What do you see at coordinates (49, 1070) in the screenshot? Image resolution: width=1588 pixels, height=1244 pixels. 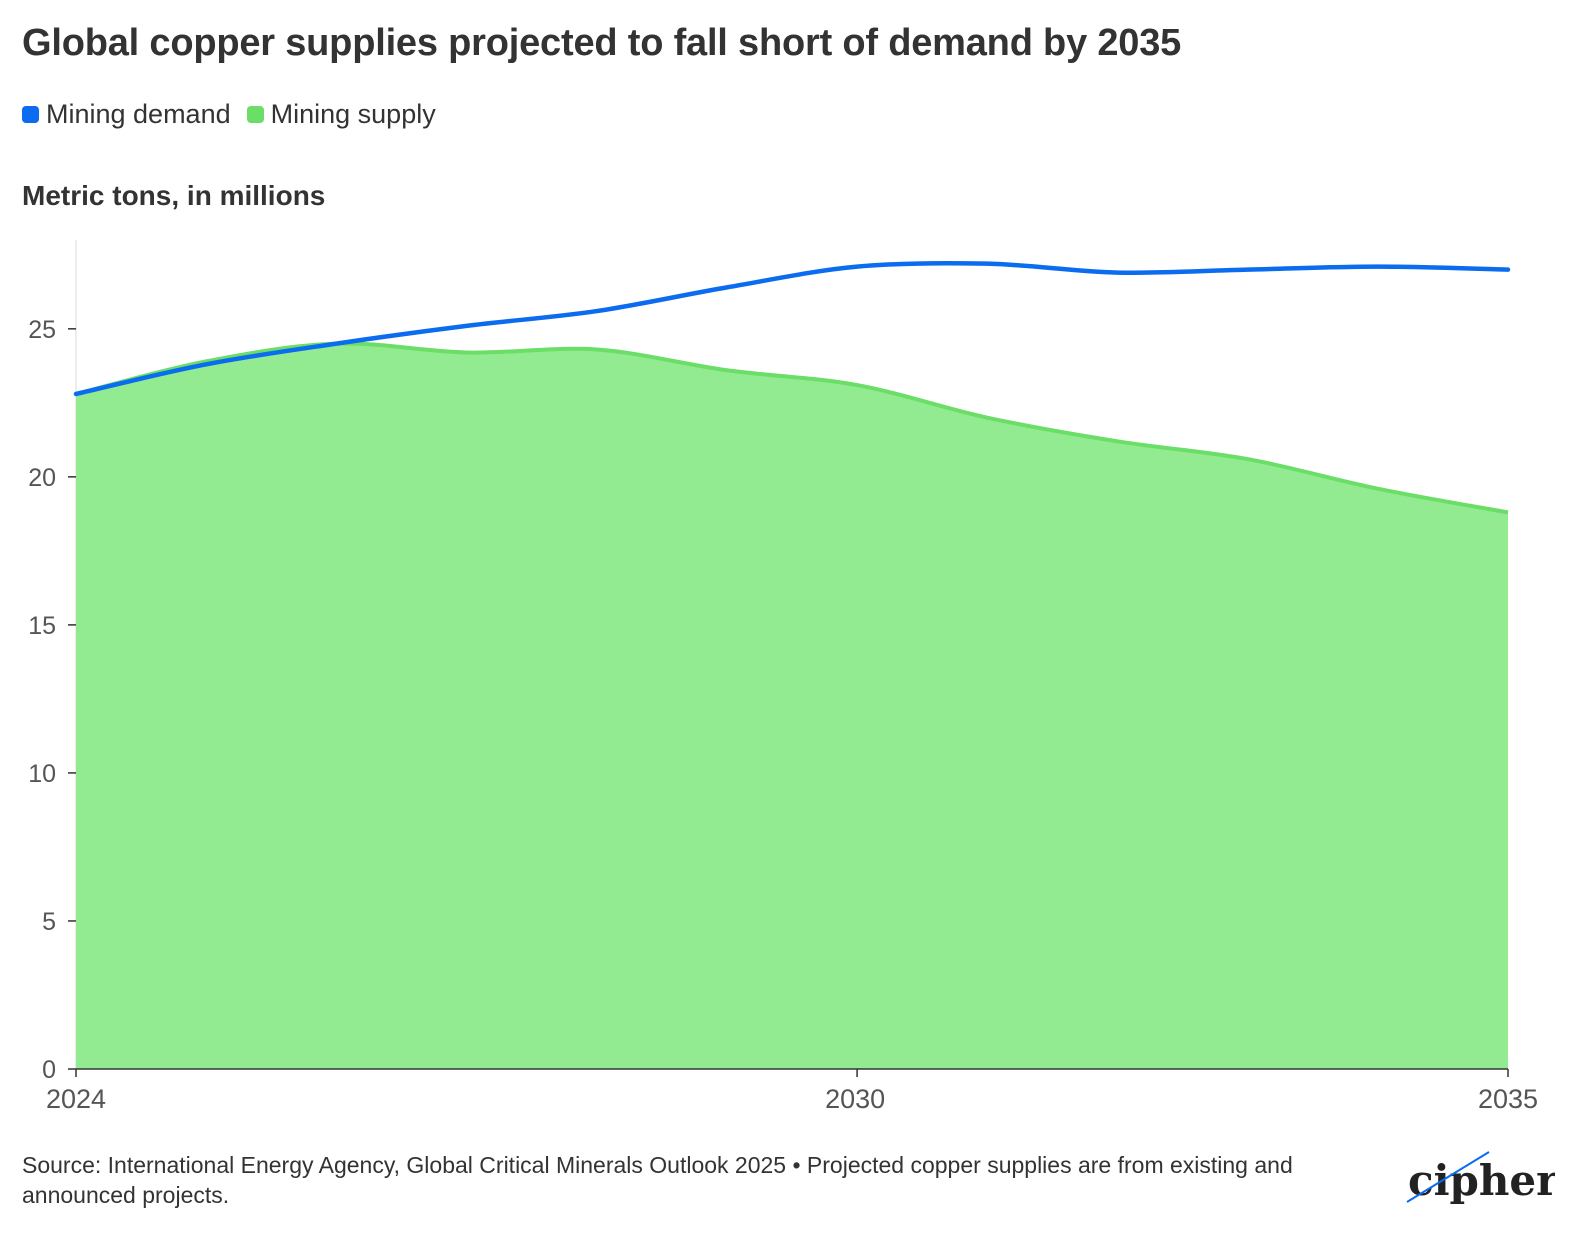 I see `y-tick-label: 0` at bounding box center [49, 1070].